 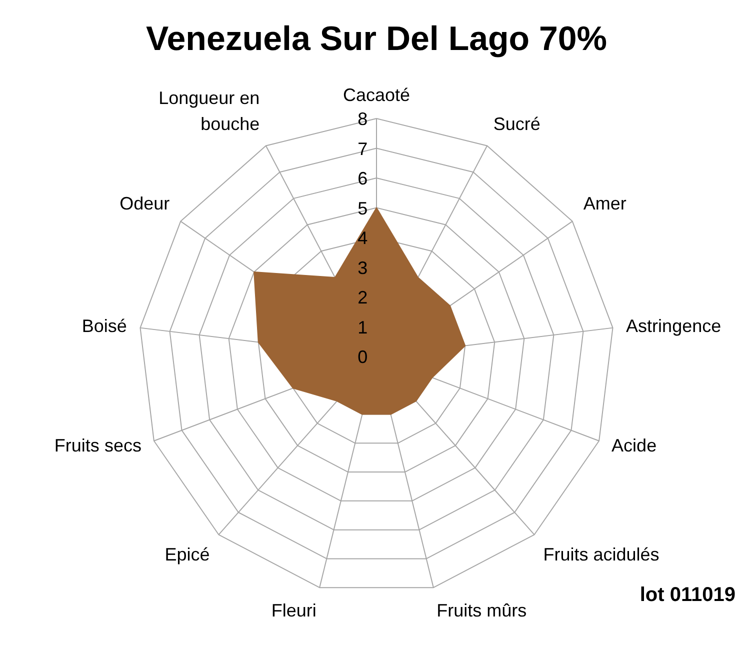 What do you see at coordinates (104, 326) in the screenshot?
I see `spoke-label: Boisé` at bounding box center [104, 326].